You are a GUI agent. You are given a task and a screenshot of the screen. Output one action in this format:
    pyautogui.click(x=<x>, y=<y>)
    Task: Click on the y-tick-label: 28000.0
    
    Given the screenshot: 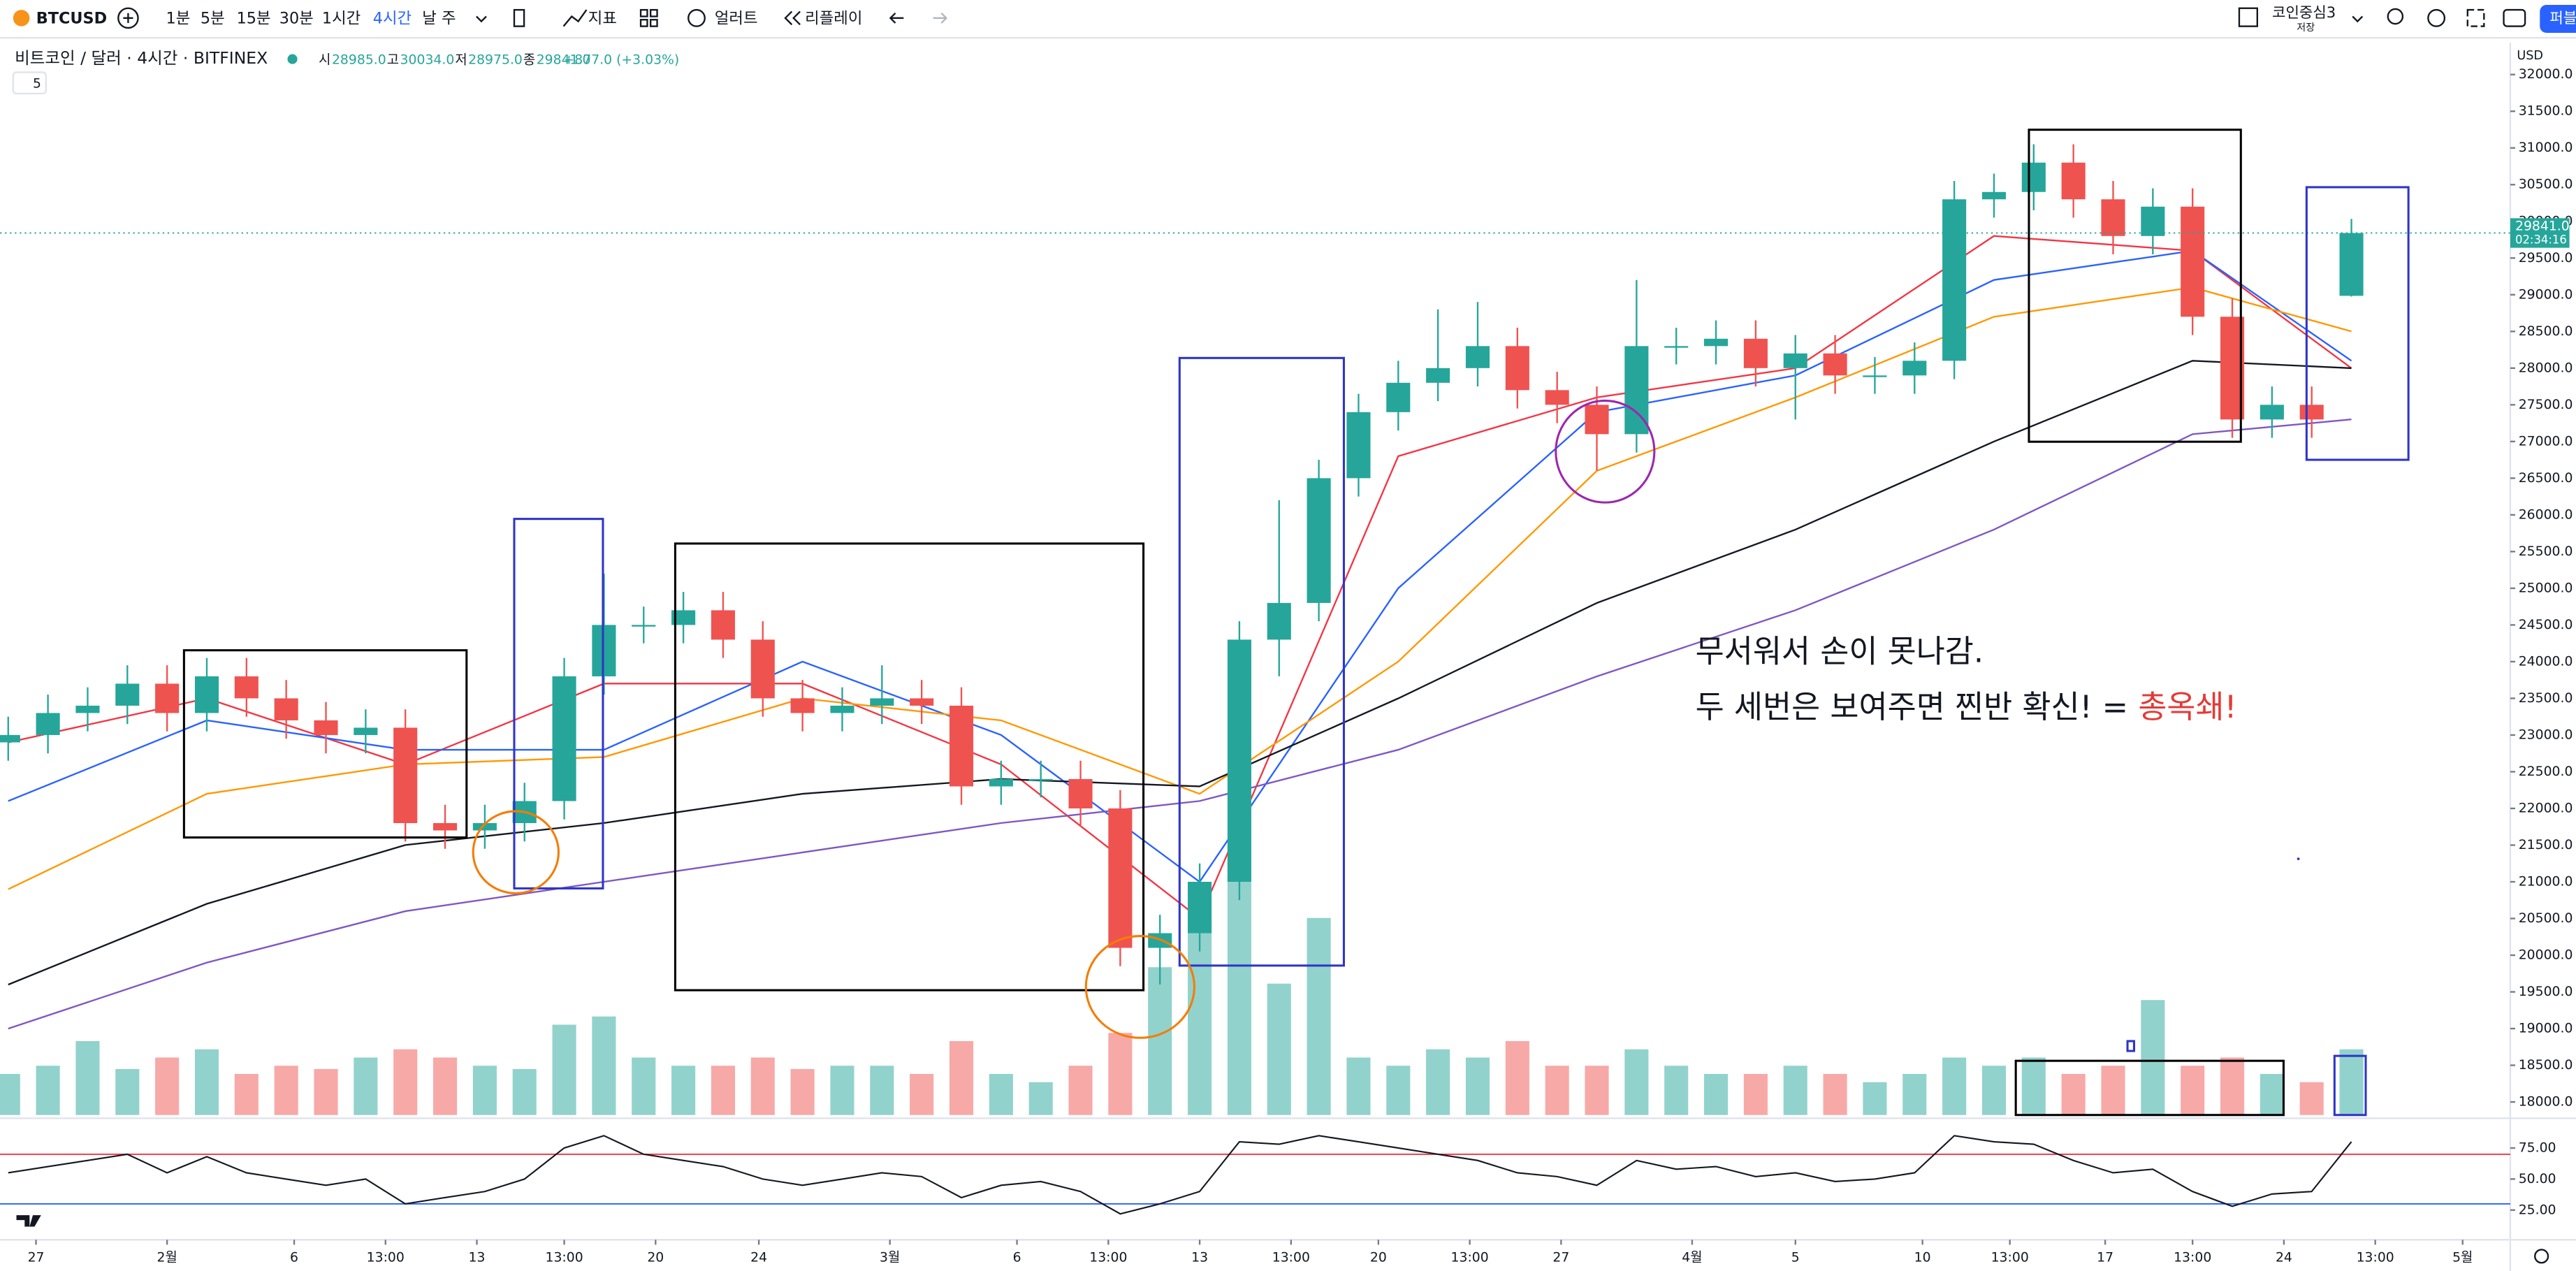 What is the action you would take?
    pyautogui.click(x=2546, y=368)
    